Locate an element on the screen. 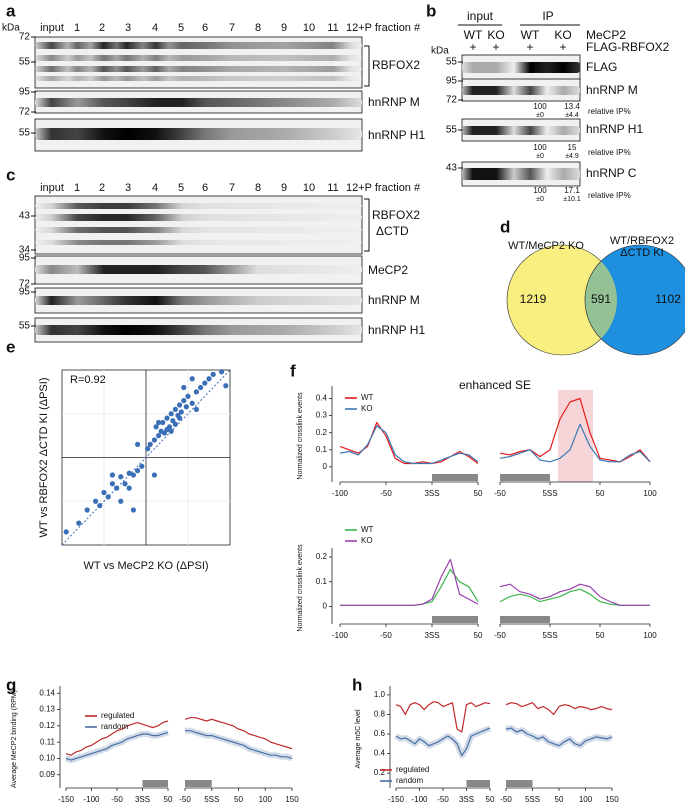  y-tick-label: 0.13 is located at coordinates (47, 709).